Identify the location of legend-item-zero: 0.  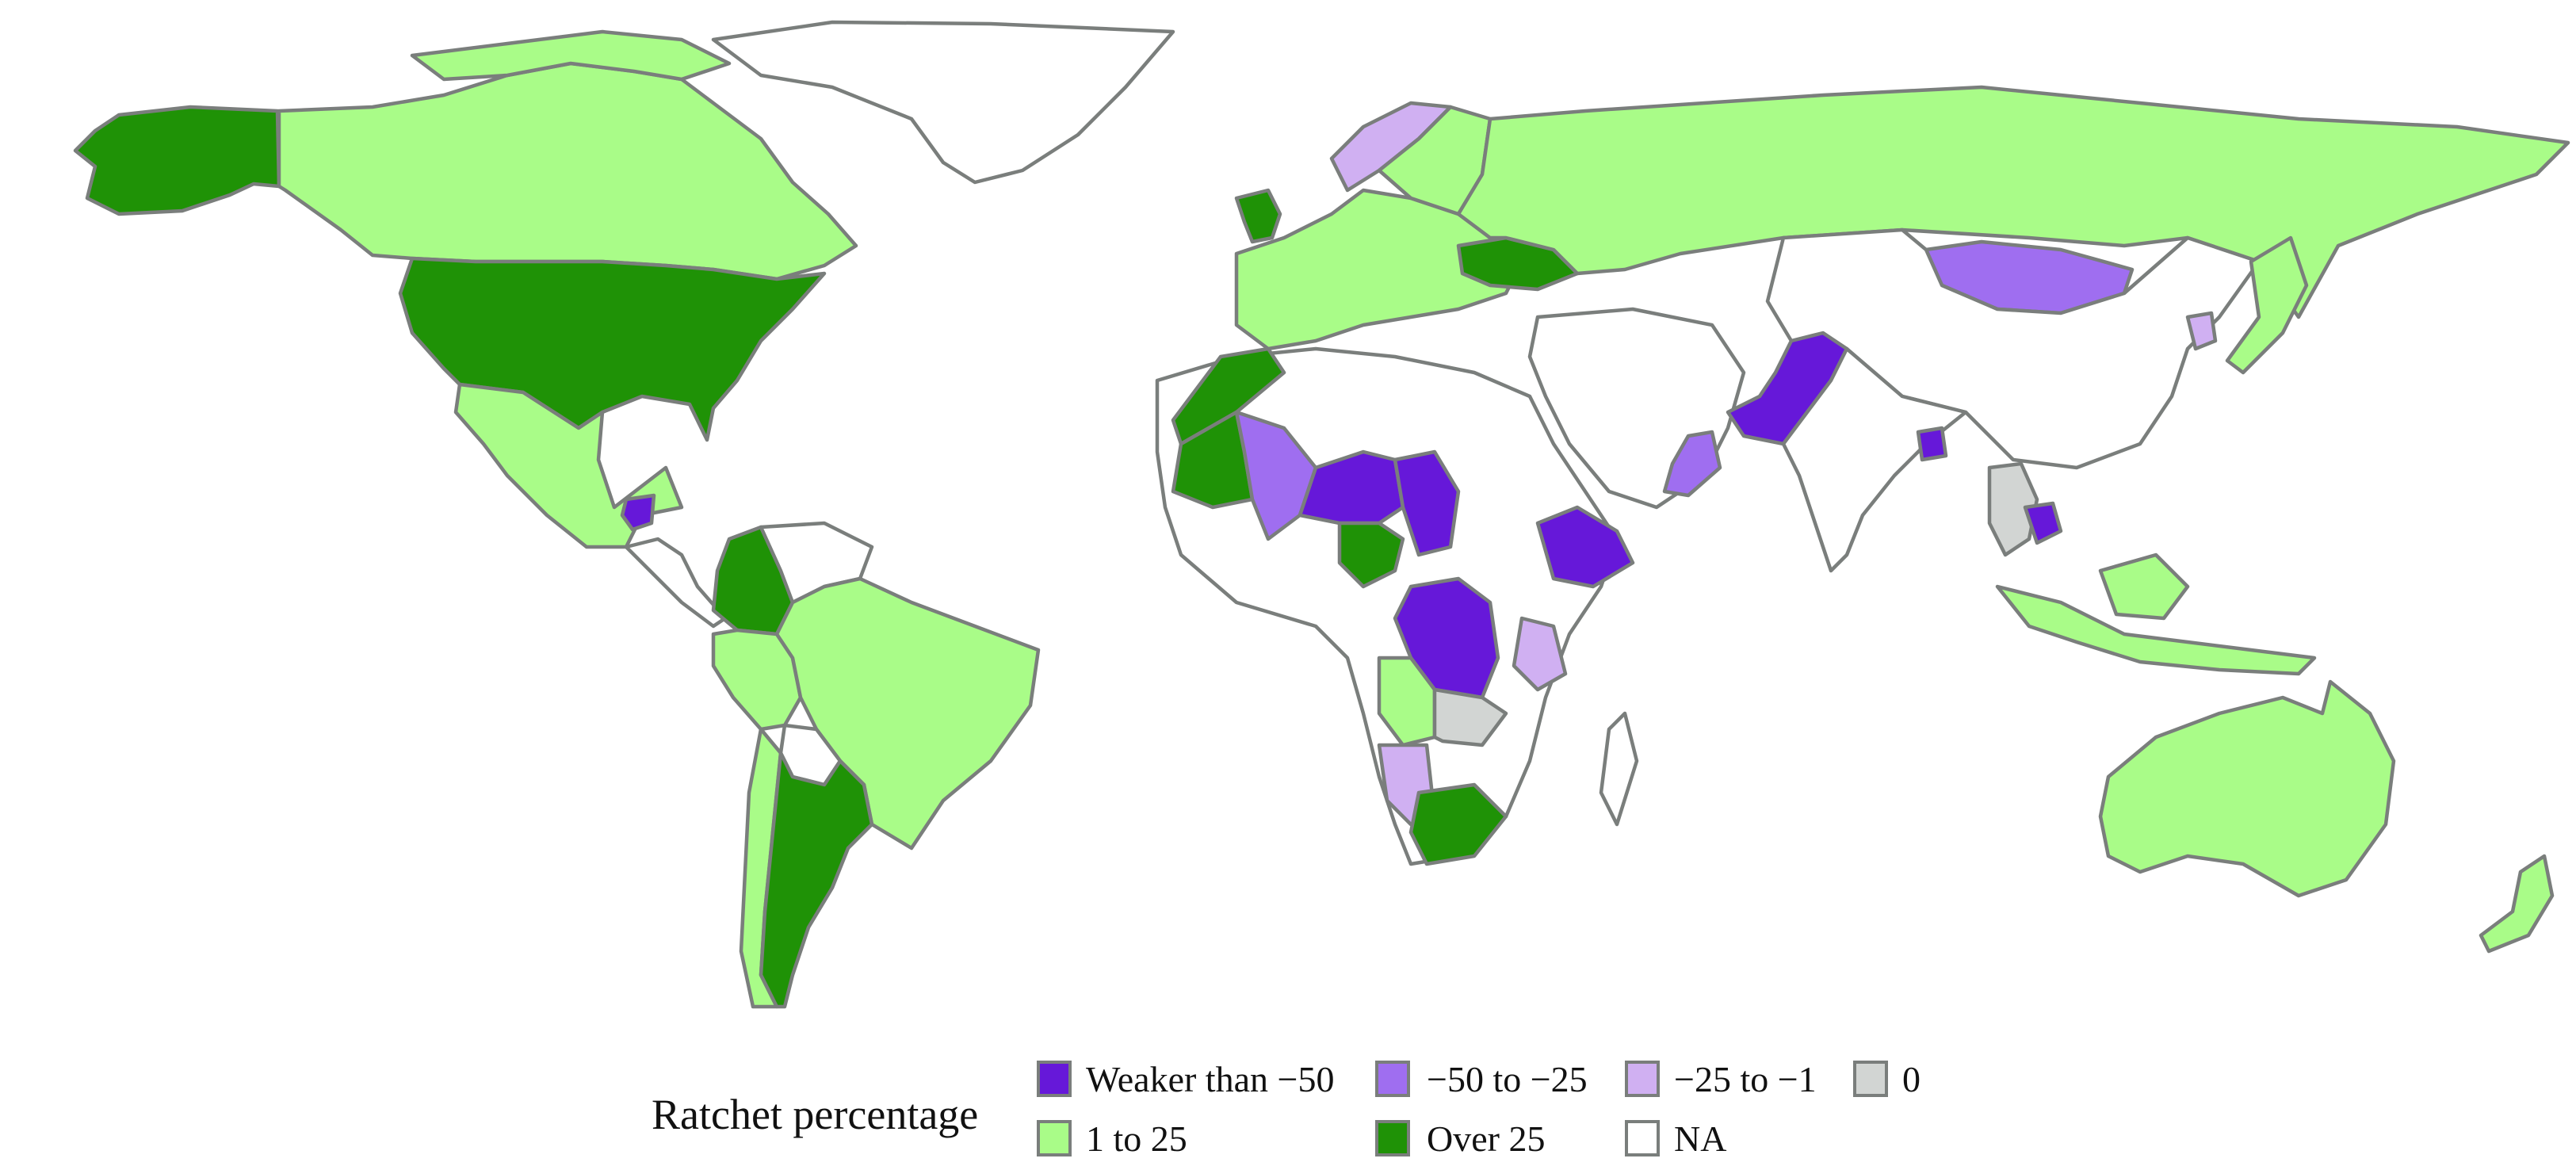
(1887, 1079).